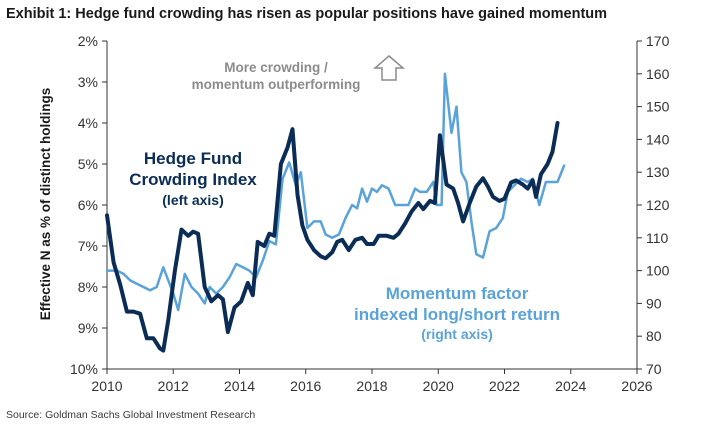 The width and height of the screenshot is (724, 431). Describe the element at coordinates (173, 386) in the screenshot. I see `x-tick-label: 2012` at that location.